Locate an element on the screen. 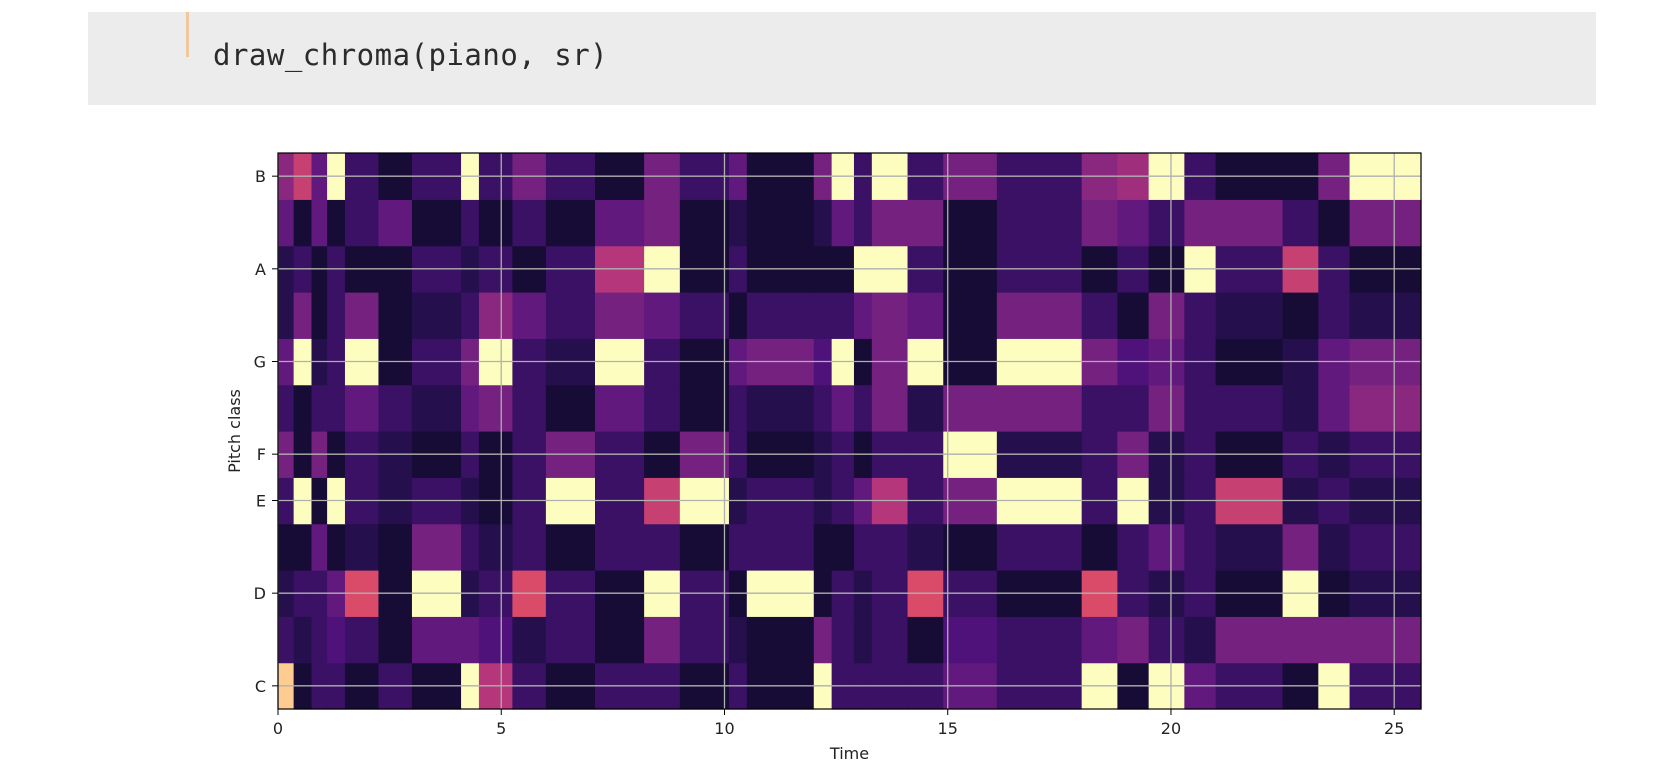 This screenshot has height=783, width=1676. x-tick-label: 20 is located at coordinates (1171, 728).